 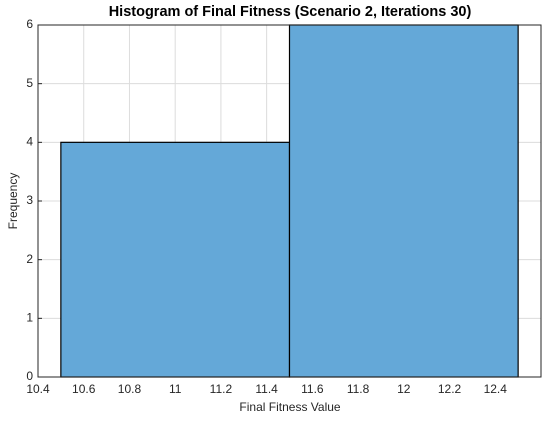 What do you see at coordinates (13, 201) in the screenshot?
I see `y-axis-label: Frequency` at bounding box center [13, 201].